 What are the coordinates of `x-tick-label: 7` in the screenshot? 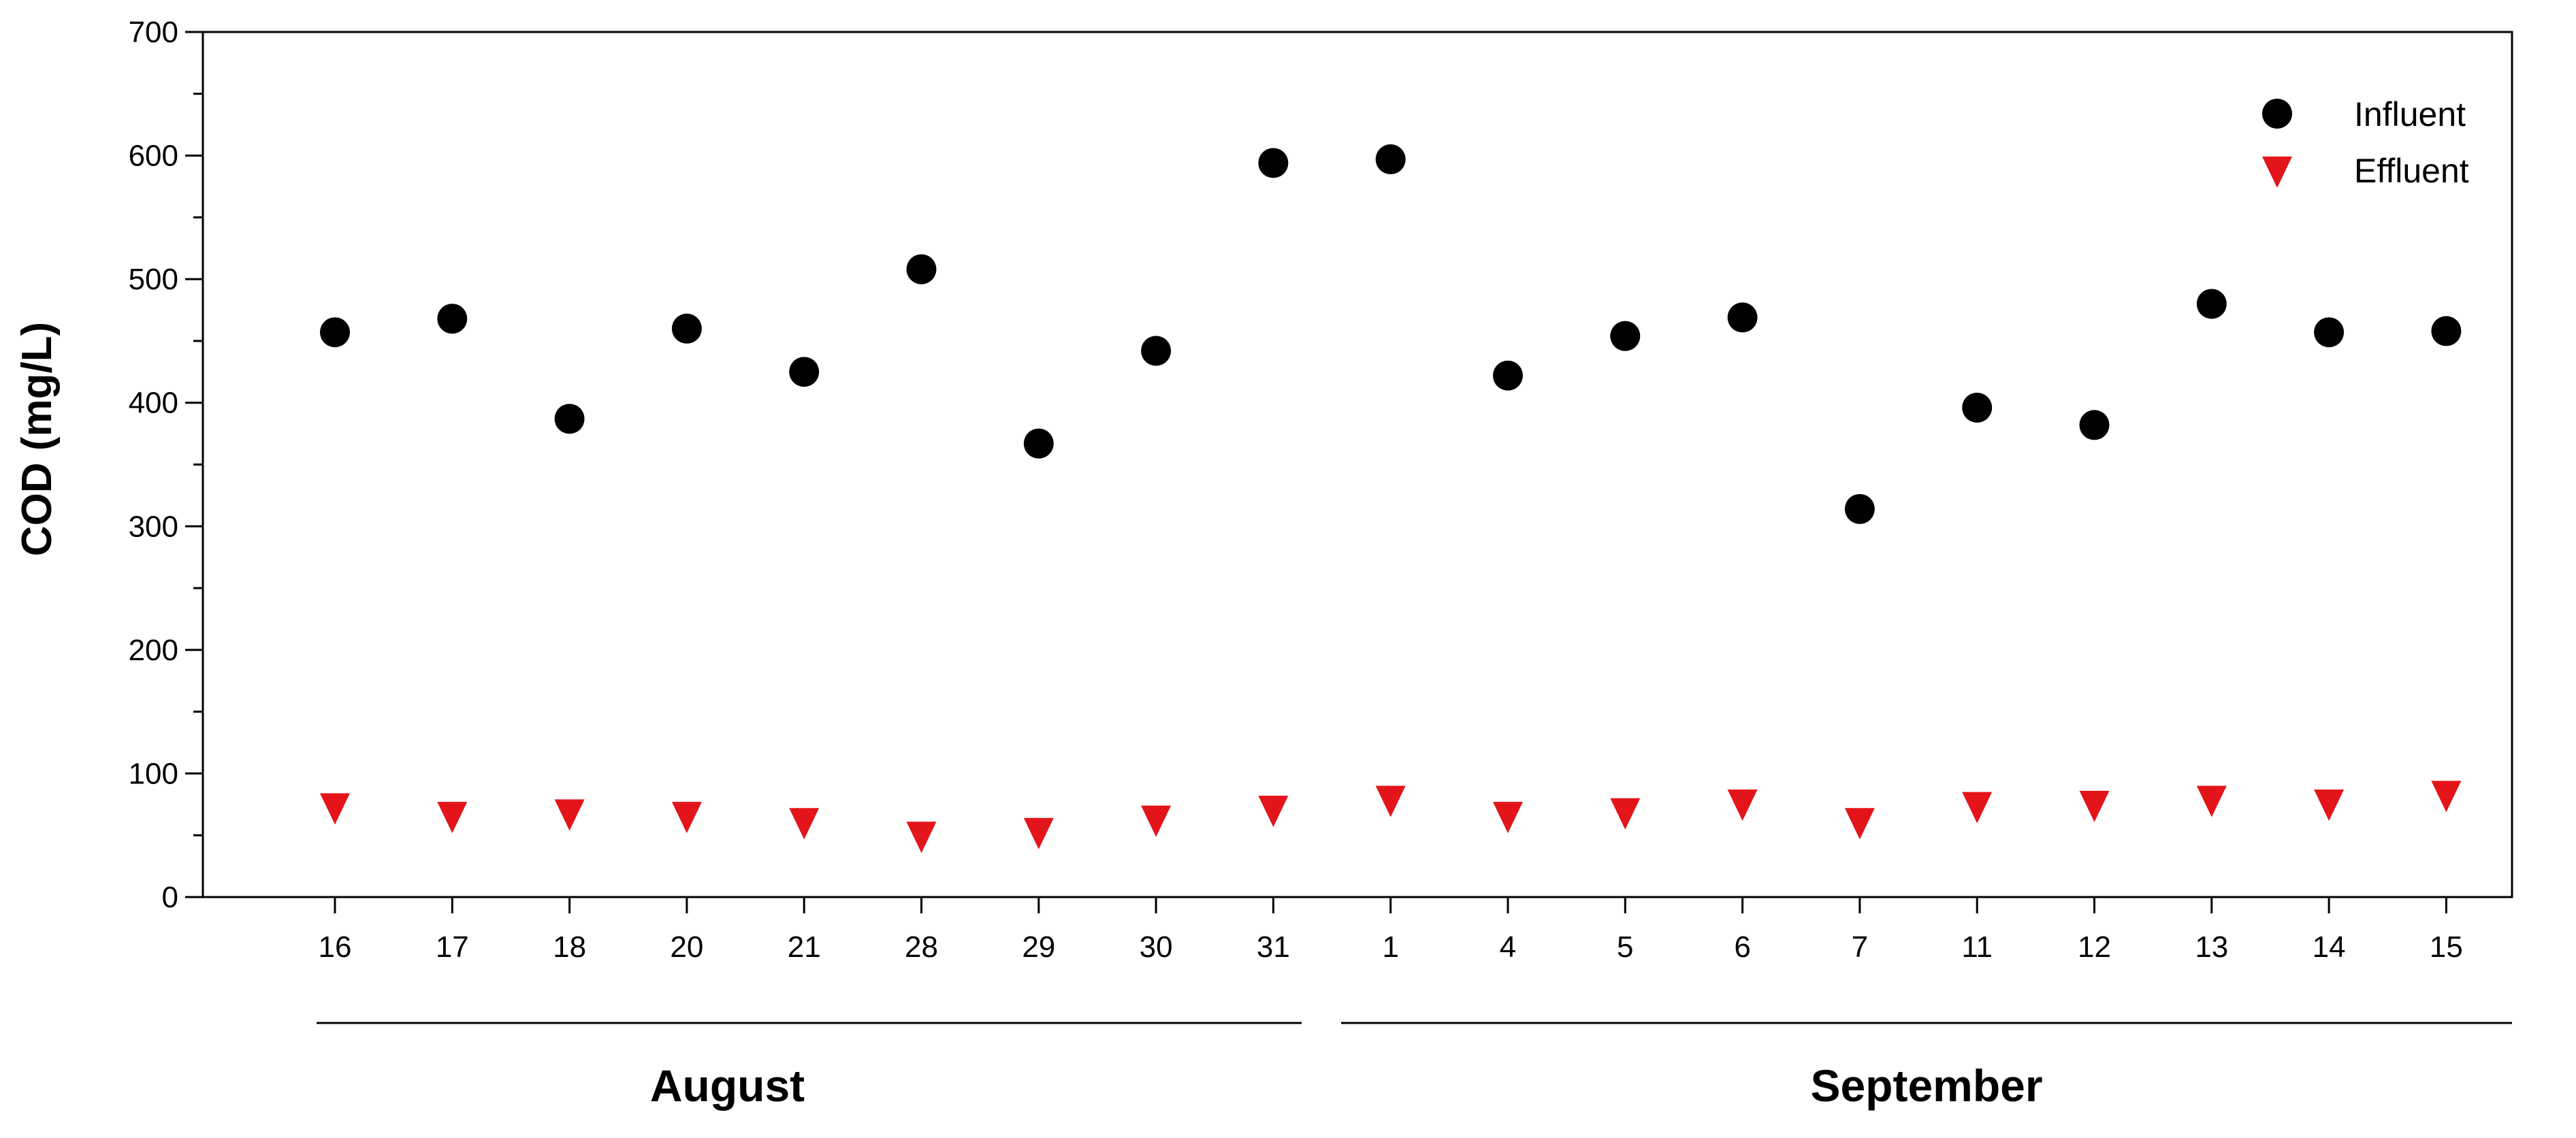 It's located at (1860, 947).